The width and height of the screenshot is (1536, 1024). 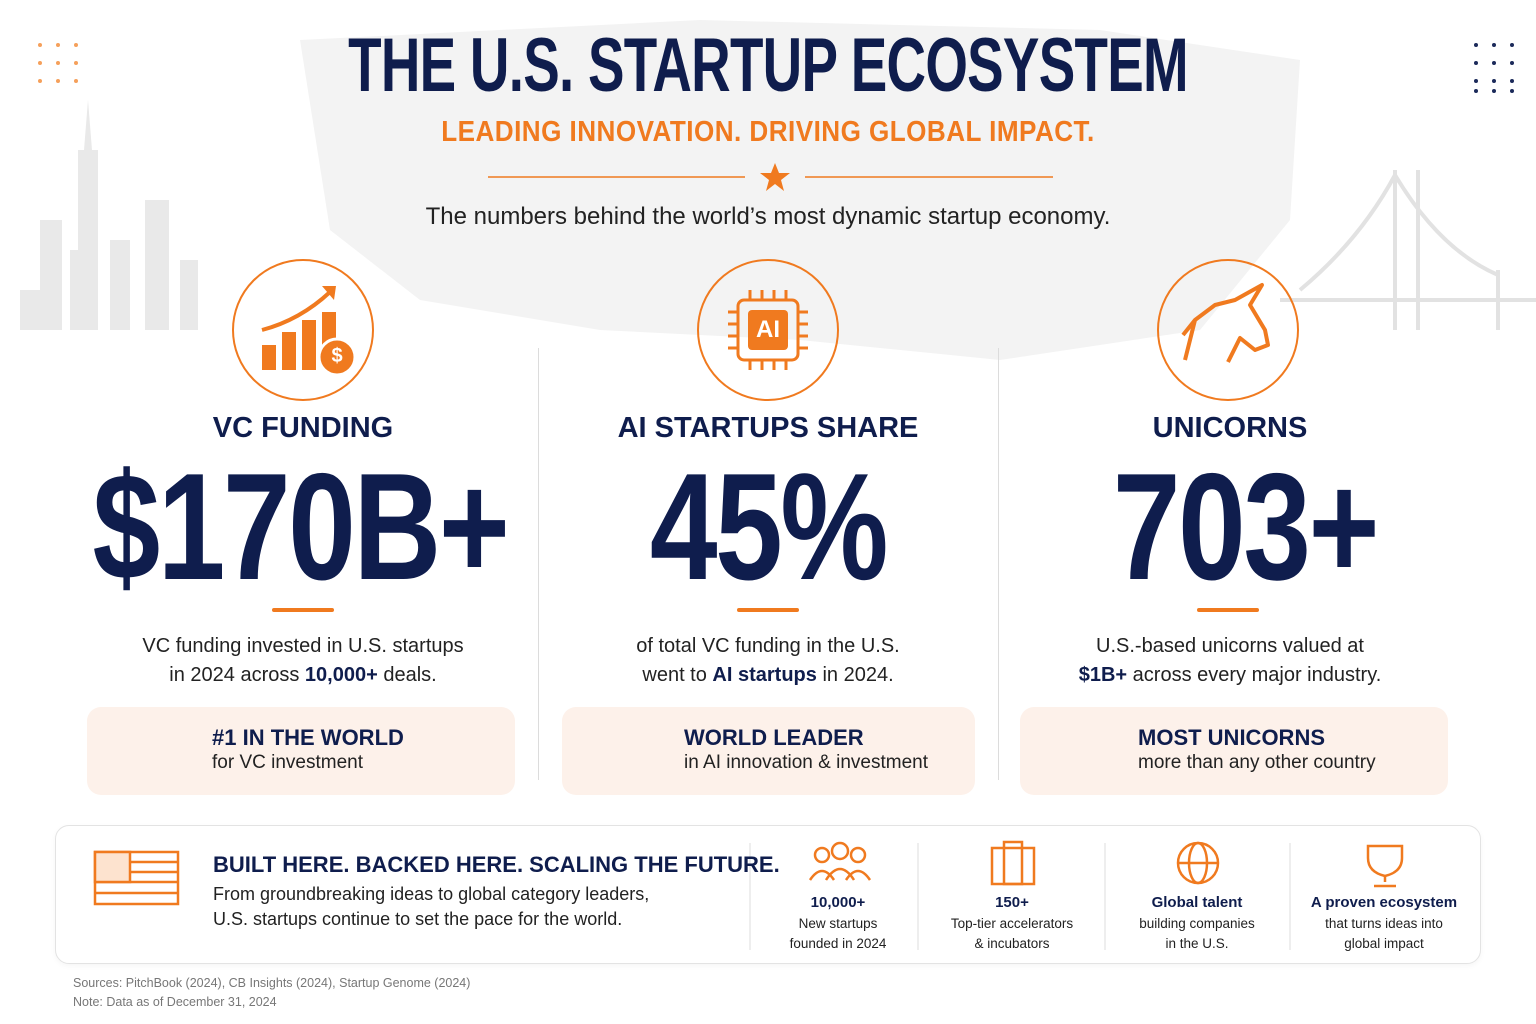 What do you see at coordinates (287, 762) in the screenshot?
I see `badge-text: for VC investment` at bounding box center [287, 762].